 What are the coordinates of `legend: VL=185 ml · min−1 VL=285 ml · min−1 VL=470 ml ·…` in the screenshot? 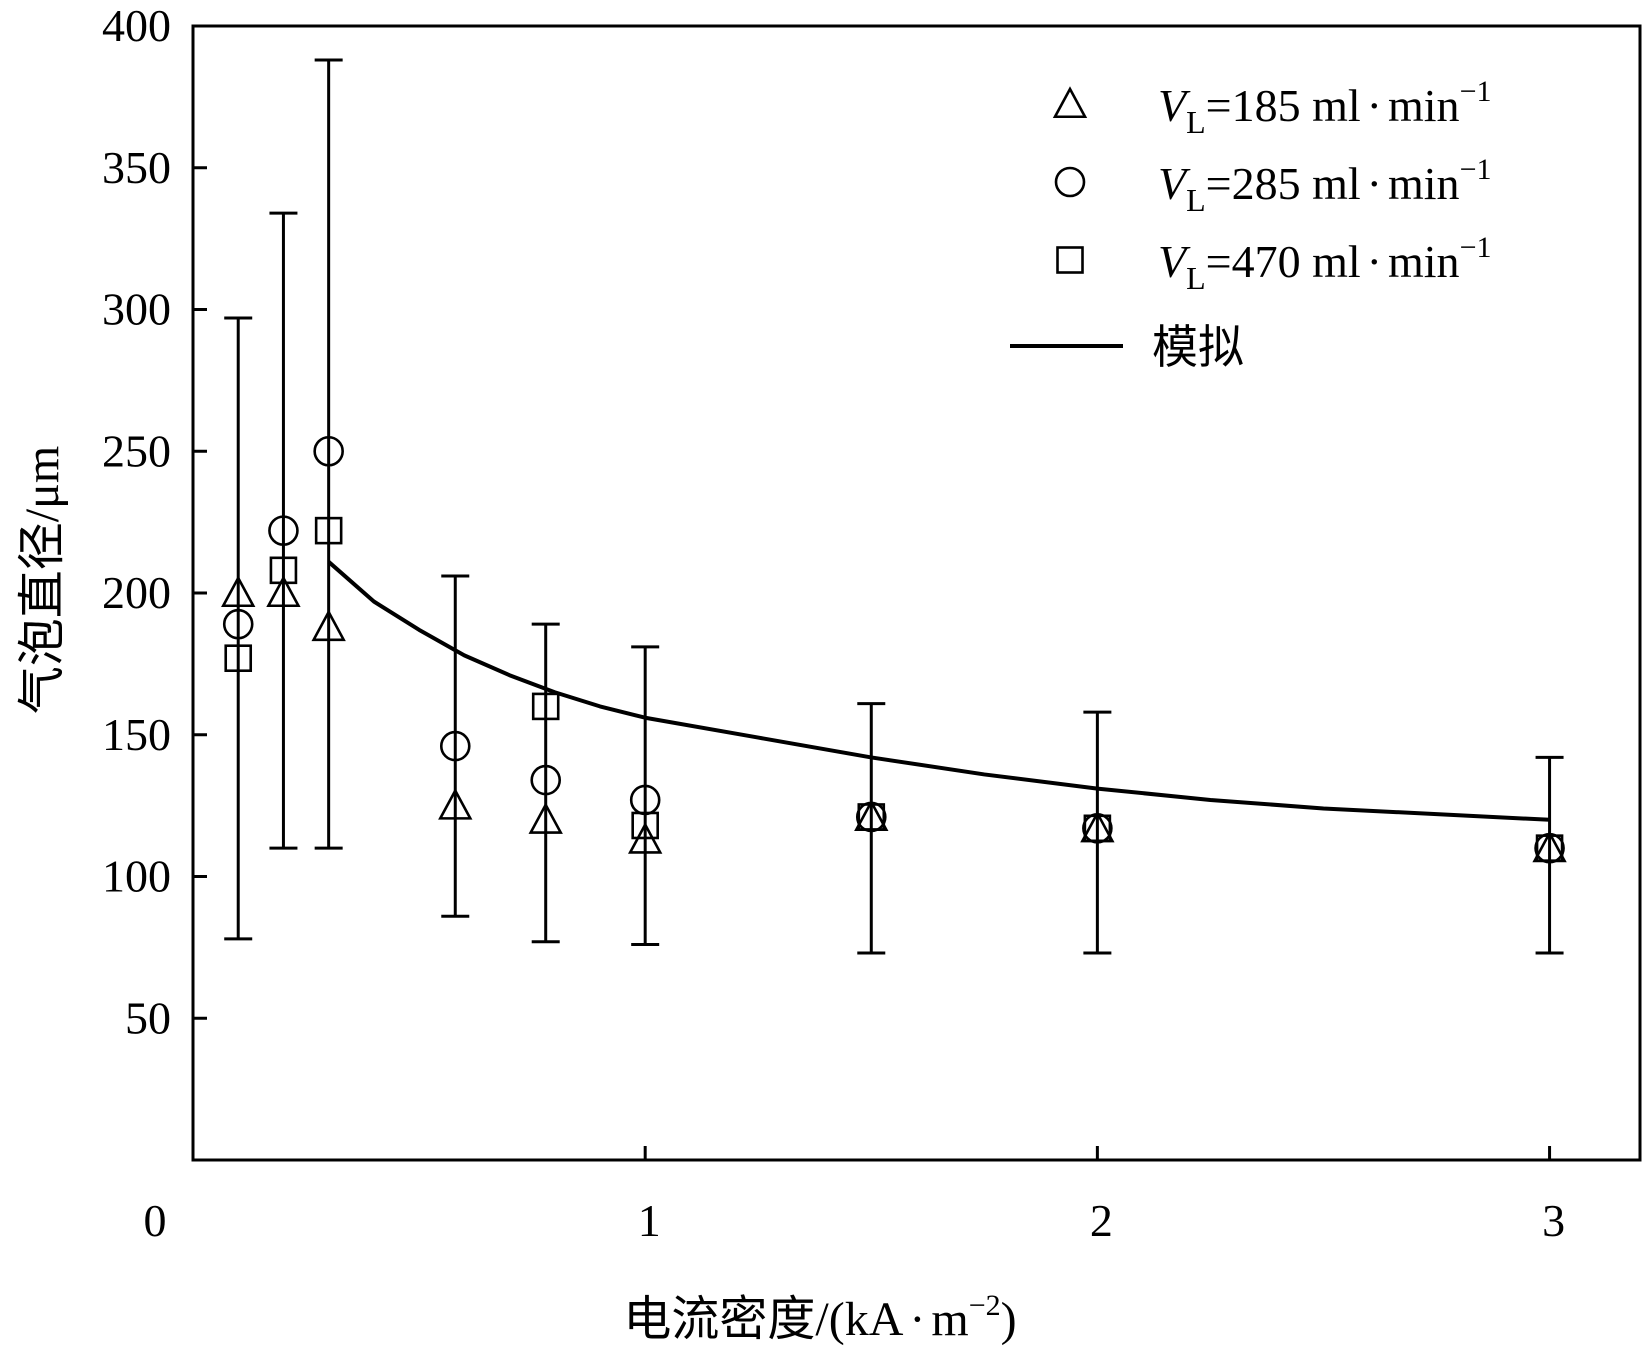 It's located at (1250, 224).